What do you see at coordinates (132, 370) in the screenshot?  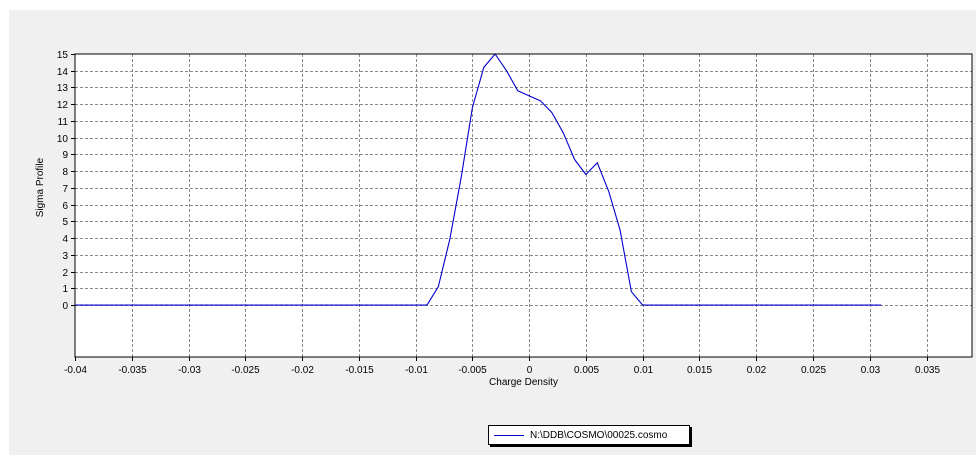 I see `x-tick-label: -0.035` at bounding box center [132, 370].